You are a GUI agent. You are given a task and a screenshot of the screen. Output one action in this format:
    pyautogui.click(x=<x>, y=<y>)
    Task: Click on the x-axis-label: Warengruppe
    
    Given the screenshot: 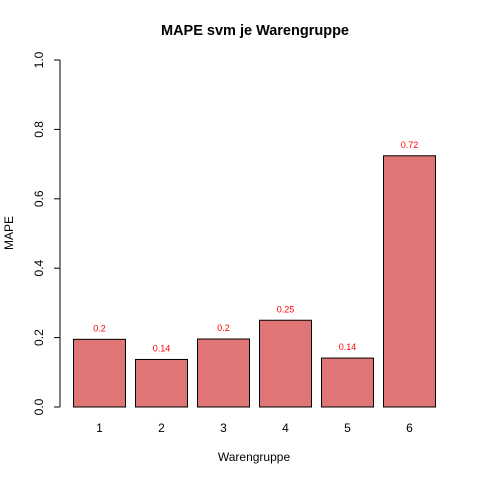 What is the action you would take?
    pyautogui.click(x=254, y=457)
    